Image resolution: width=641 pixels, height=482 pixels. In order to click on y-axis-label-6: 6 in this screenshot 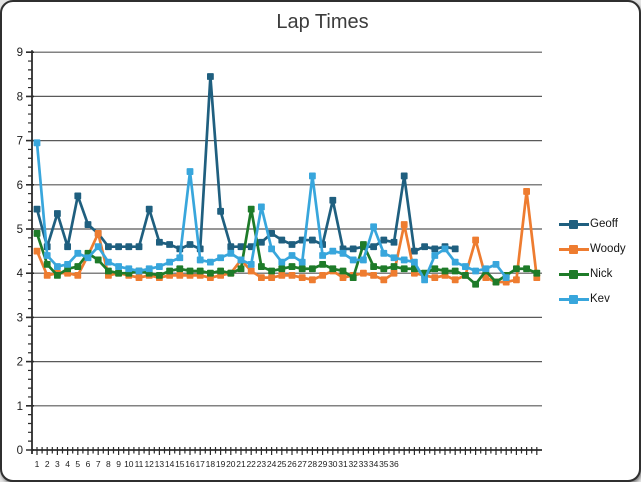, I will do `click(20, 186)`.